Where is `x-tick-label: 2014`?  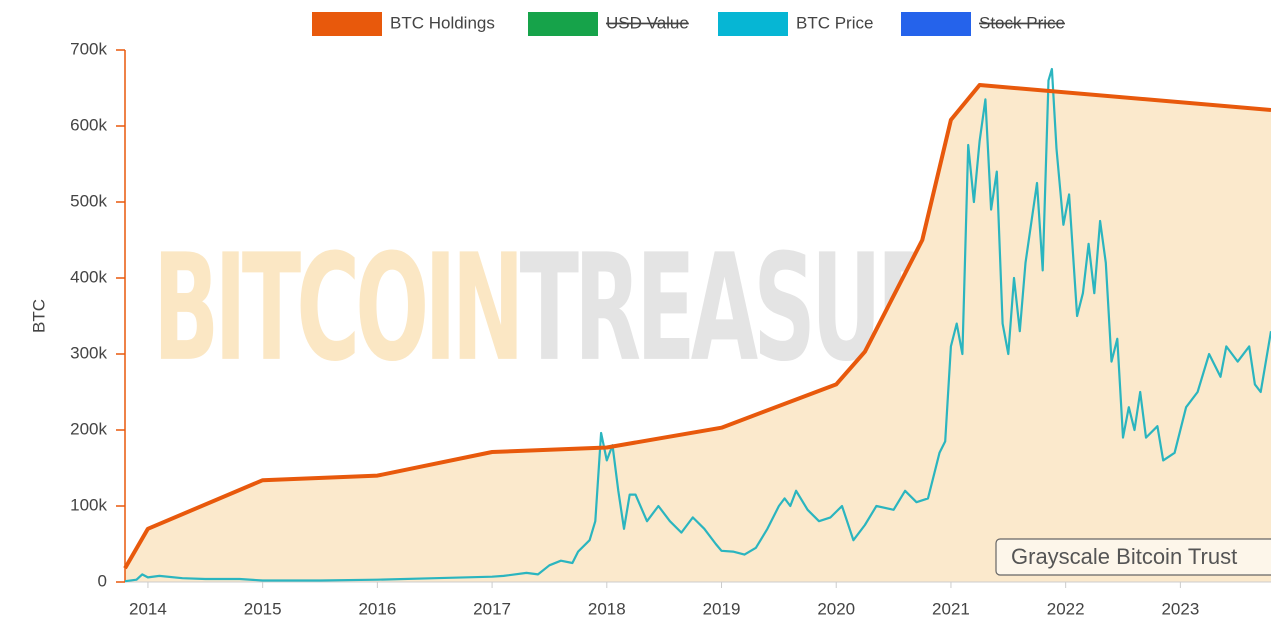
x-tick-label: 2014 is located at coordinates (148, 608).